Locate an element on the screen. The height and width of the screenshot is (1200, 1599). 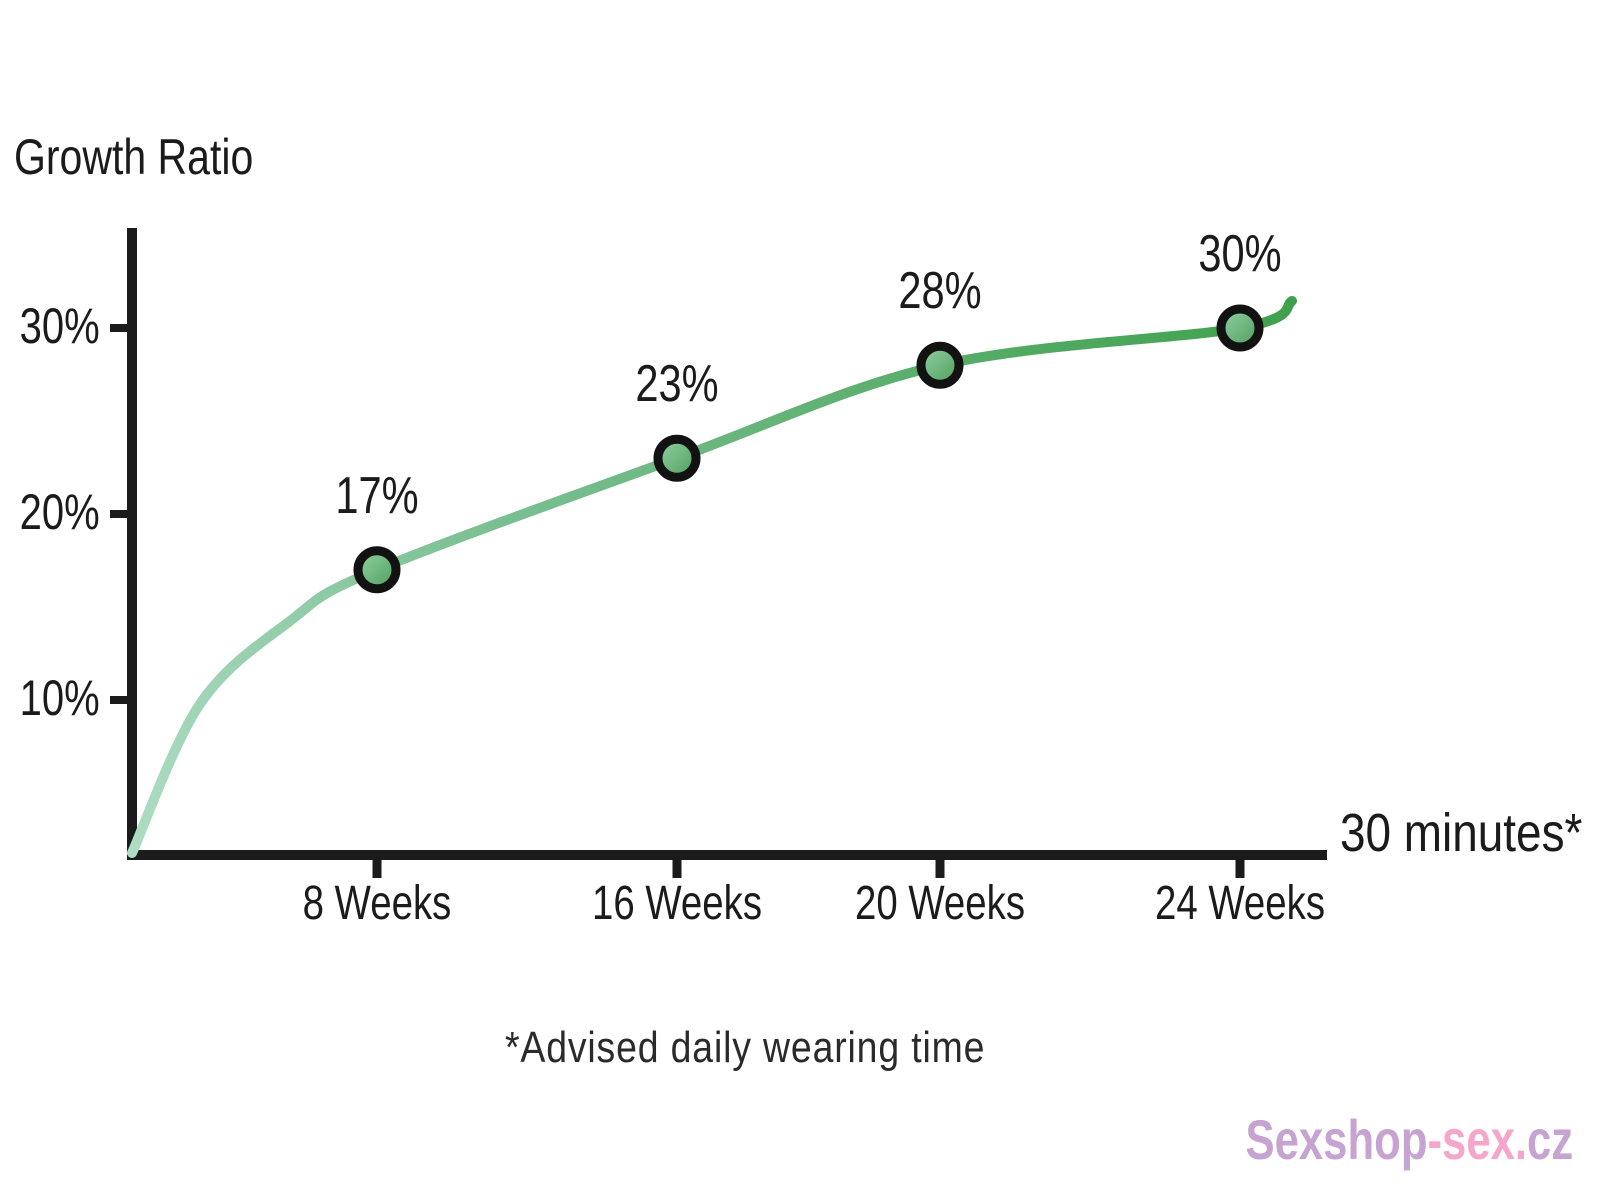
x-tick-label-8-weeks: 8 Weeks is located at coordinates (377, 903).